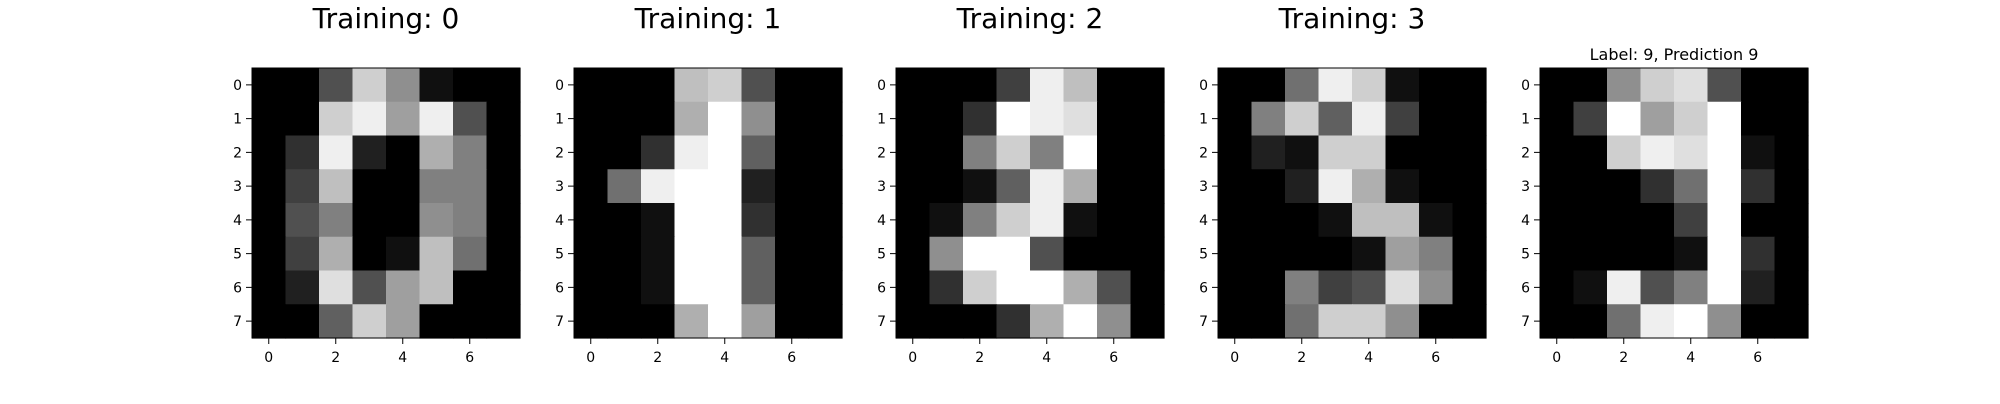 Image resolution: width=2000 pixels, height=404 pixels. What do you see at coordinates (1525, 120) in the screenshot?
I see `y-tick-label: 1` at bounding box center [1525, 120].